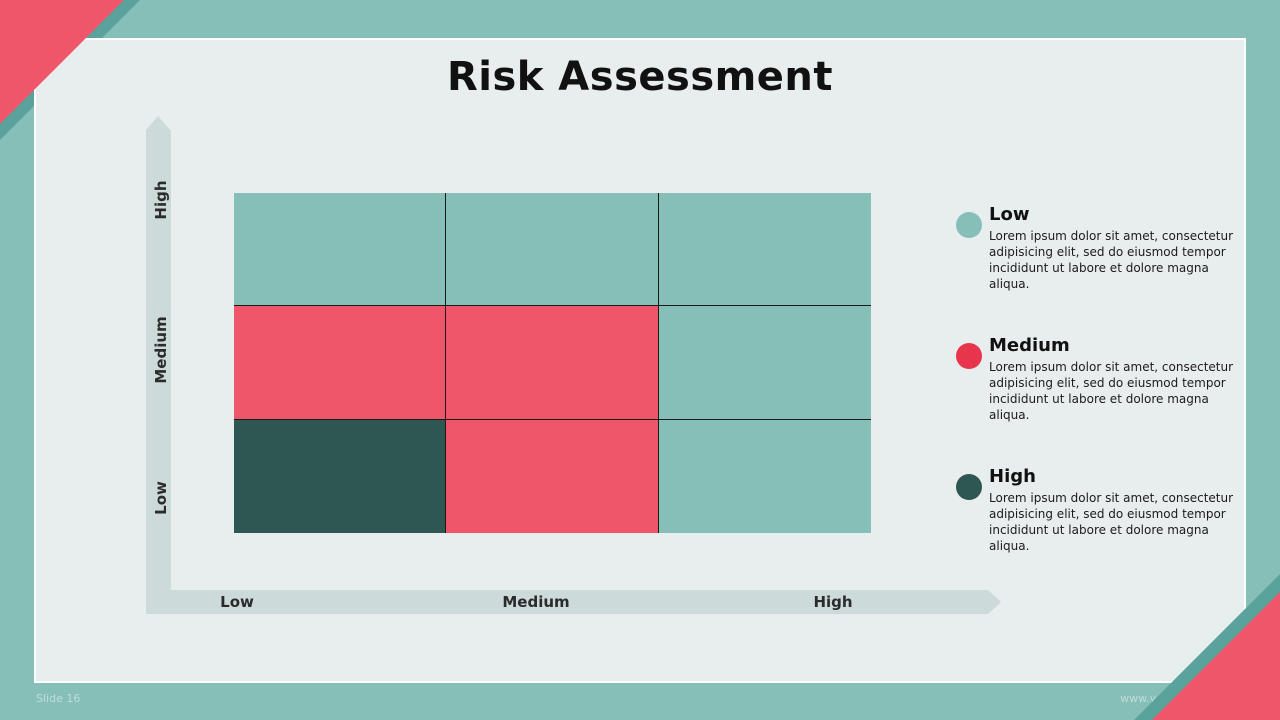  I want to click on y-axis-arrow-head, so click(158, 123).